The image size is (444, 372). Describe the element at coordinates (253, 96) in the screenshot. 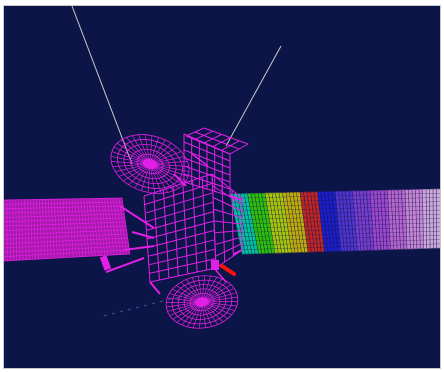

I see `antenna-boom-right` at that location.